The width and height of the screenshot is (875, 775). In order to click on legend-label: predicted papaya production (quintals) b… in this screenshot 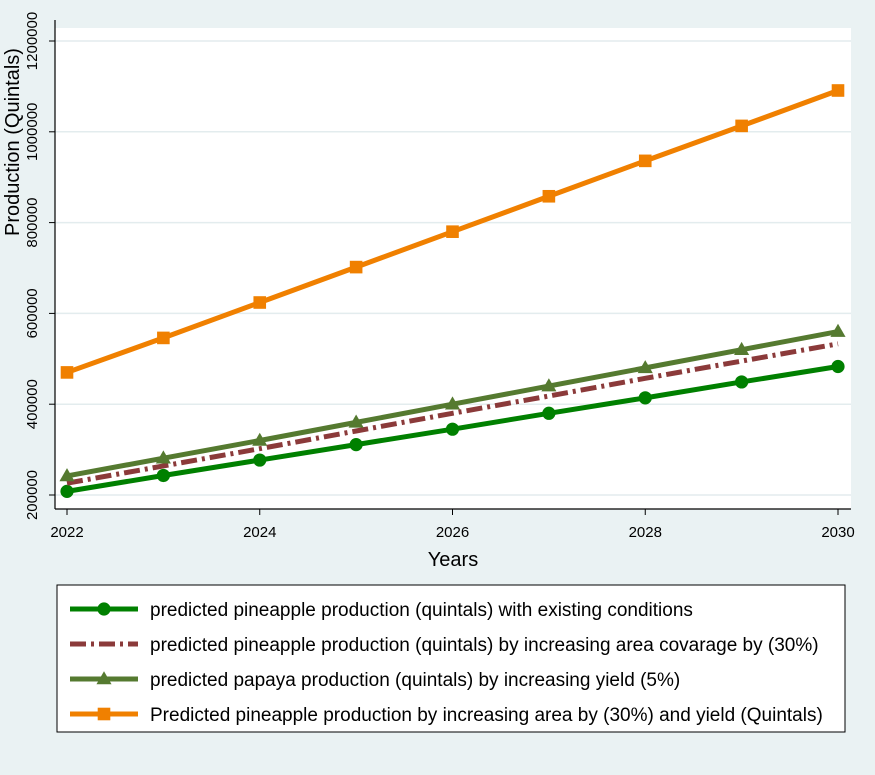, I will do `click(415, 680)`.